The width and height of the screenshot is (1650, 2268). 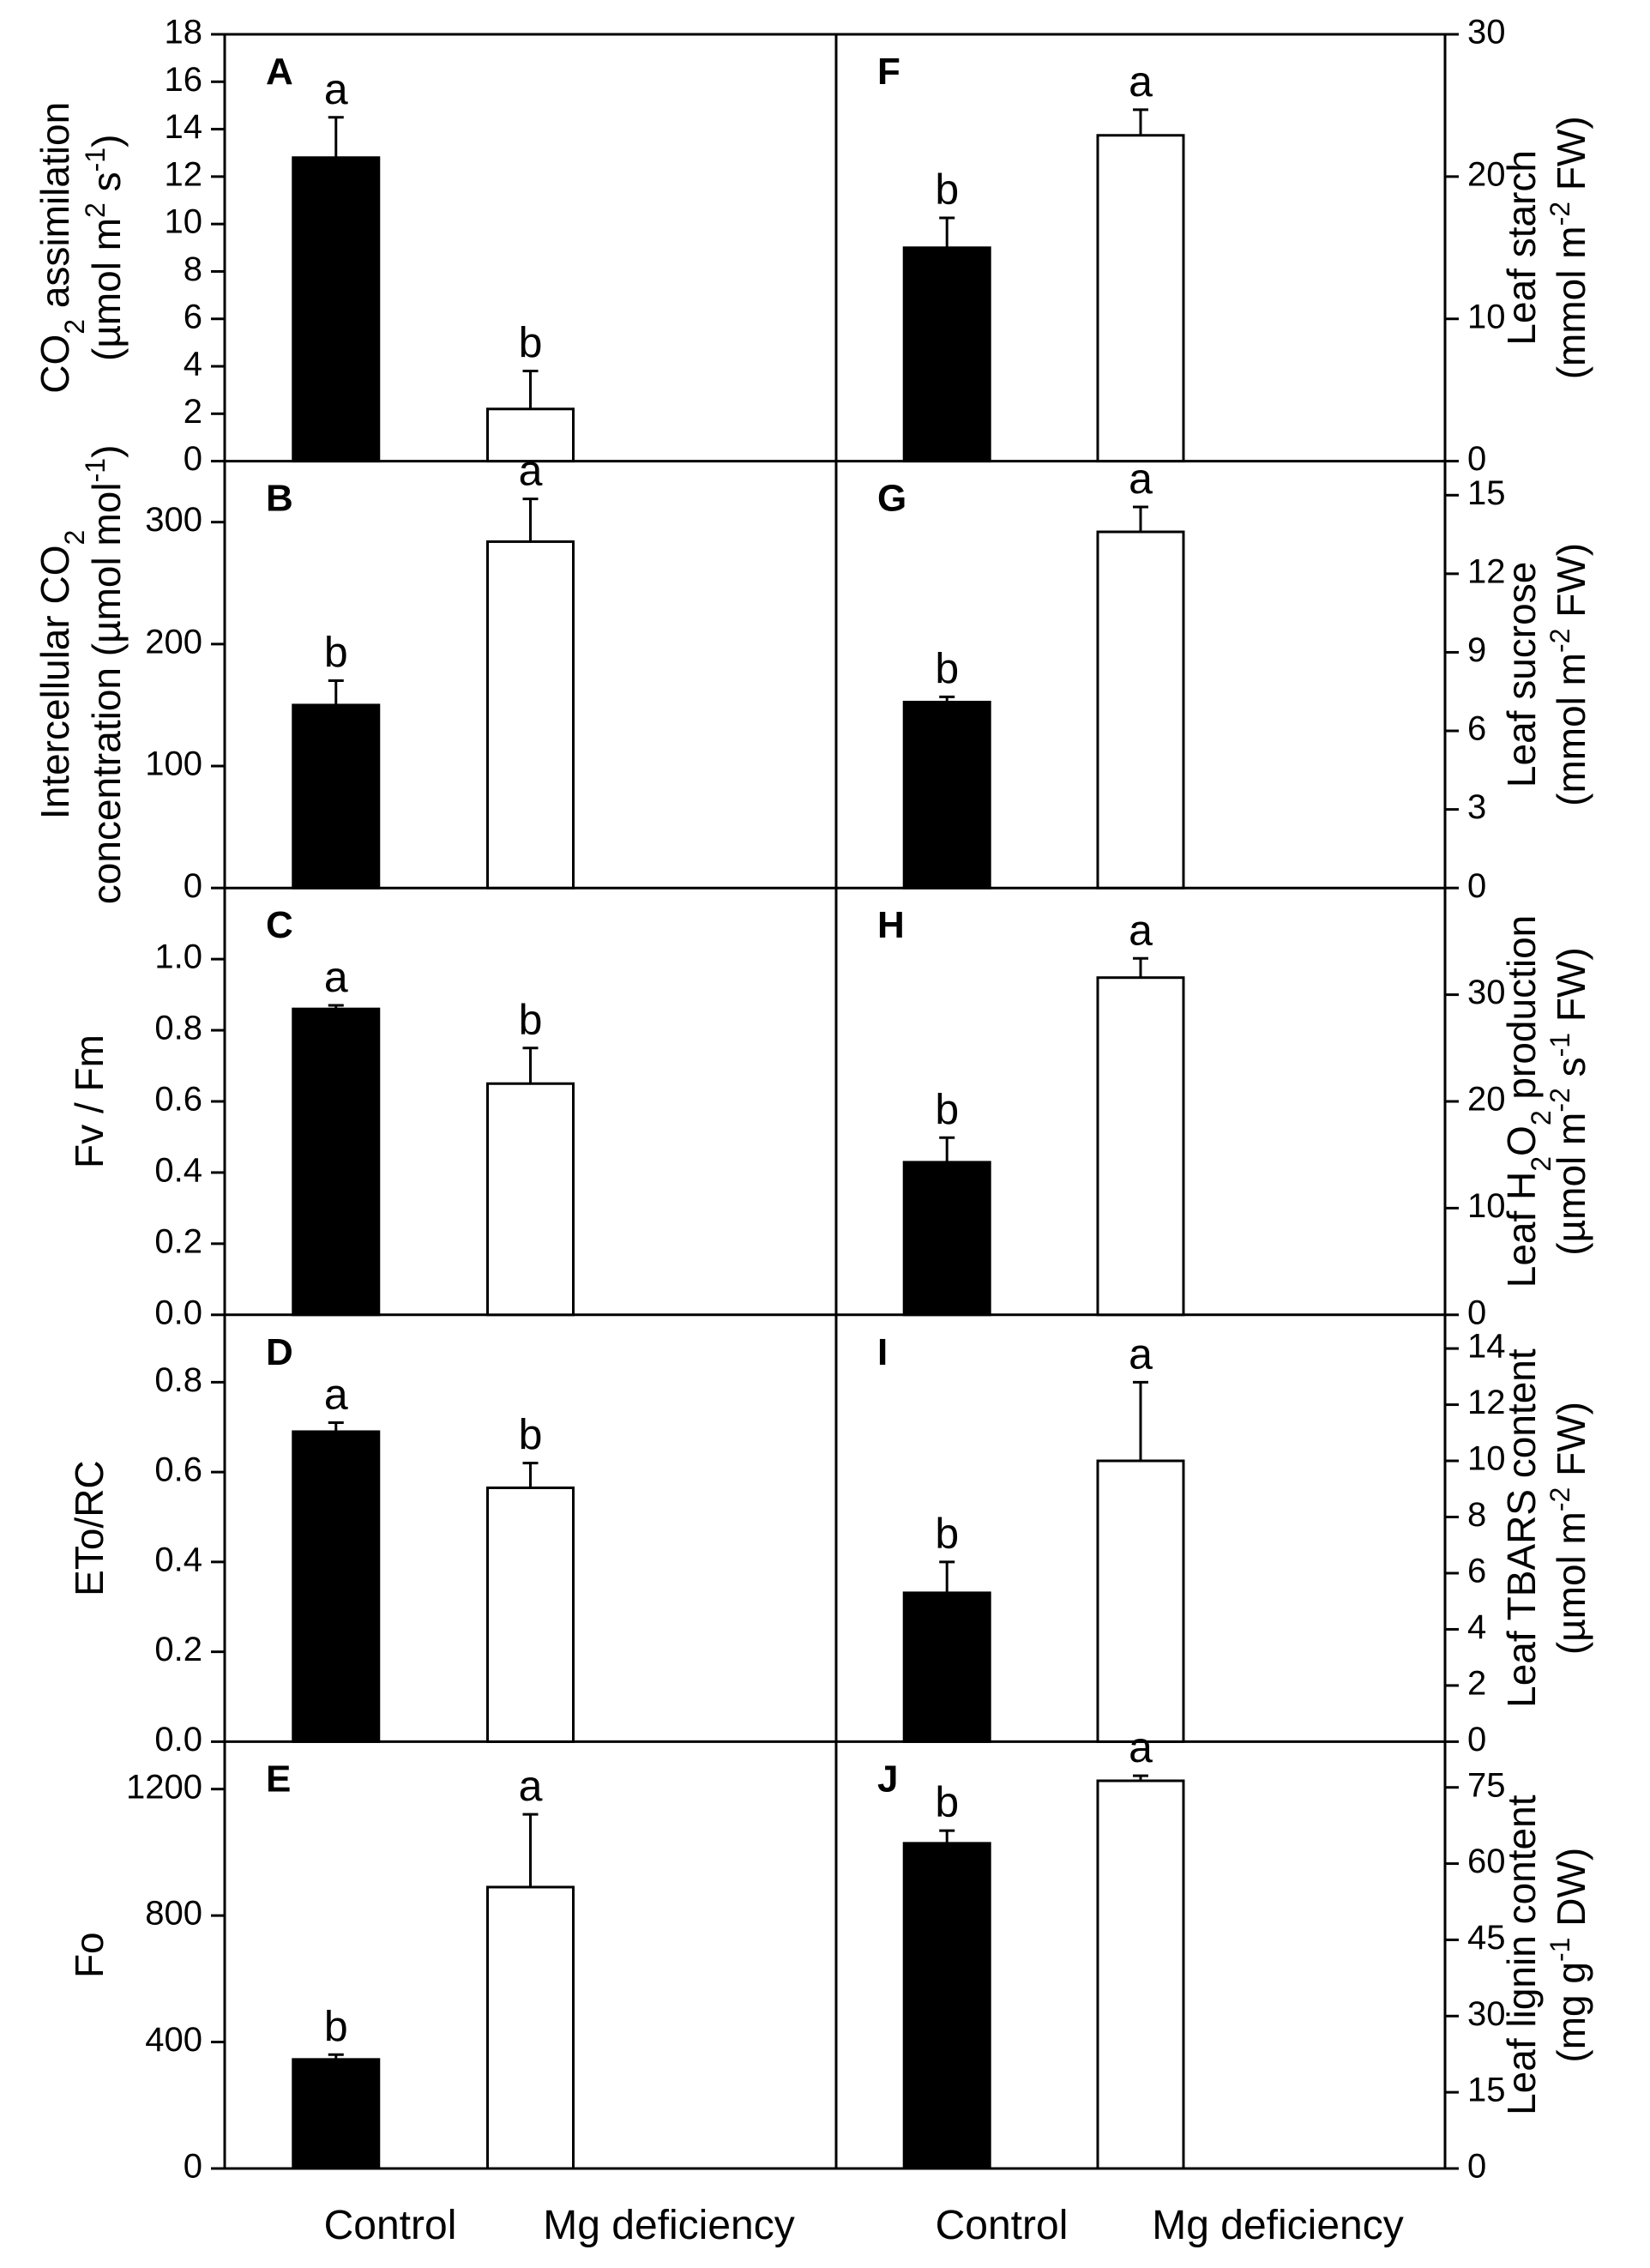 What do you see at coordinates (184, 32) in the screenshot?
I see `y-tick-label: 18` at bounding box center [184, 32].